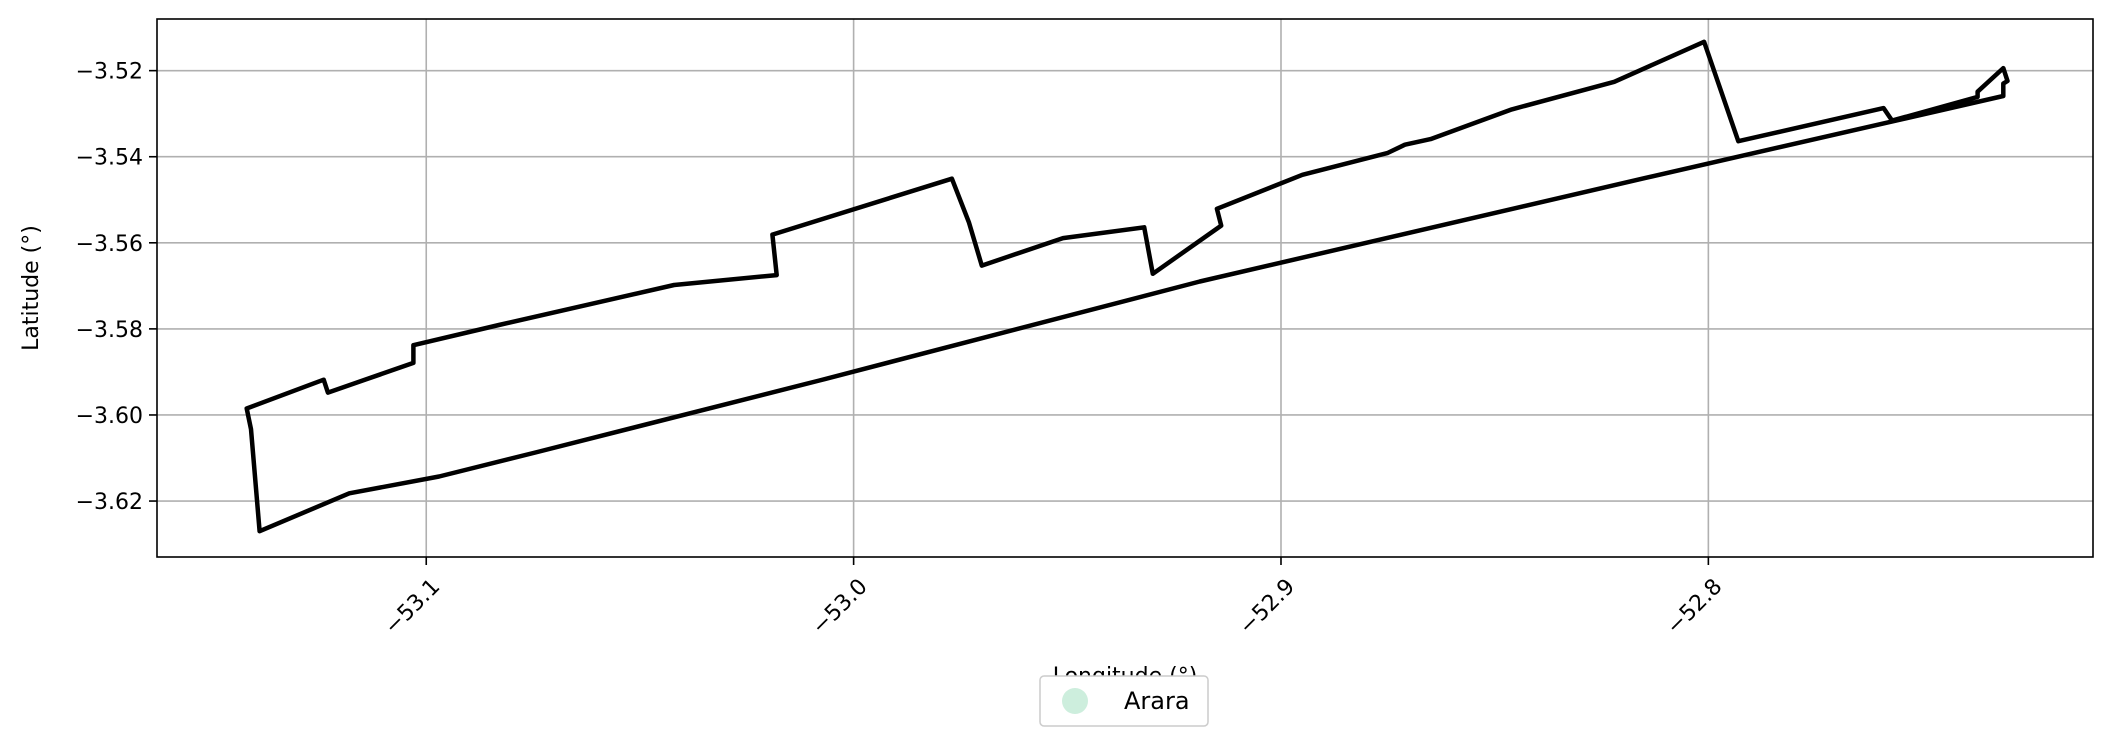 Image resolution: width=2109 pixels, height=745 pixels. Describe the element at coordinates (109, 416) in the screenshot. I see `y-tick-label-4: −3.60` at that location.